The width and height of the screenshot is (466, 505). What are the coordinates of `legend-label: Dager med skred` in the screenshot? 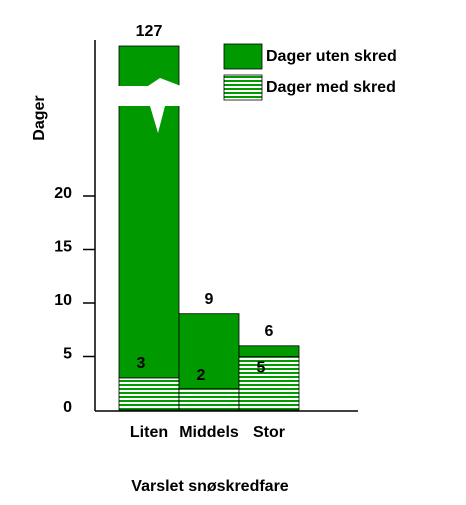 It's located at (331, 87).